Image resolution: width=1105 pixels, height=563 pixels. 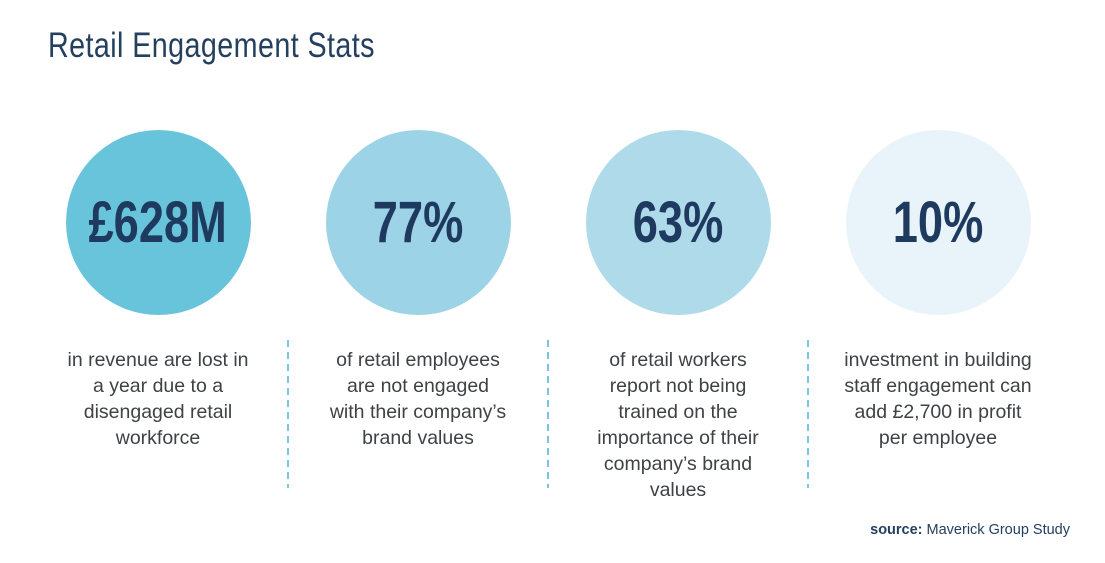 What do you see at coordinates (896, 530) in the screenshot?
I see `source-label: source:` at bounding box center [896, 530].